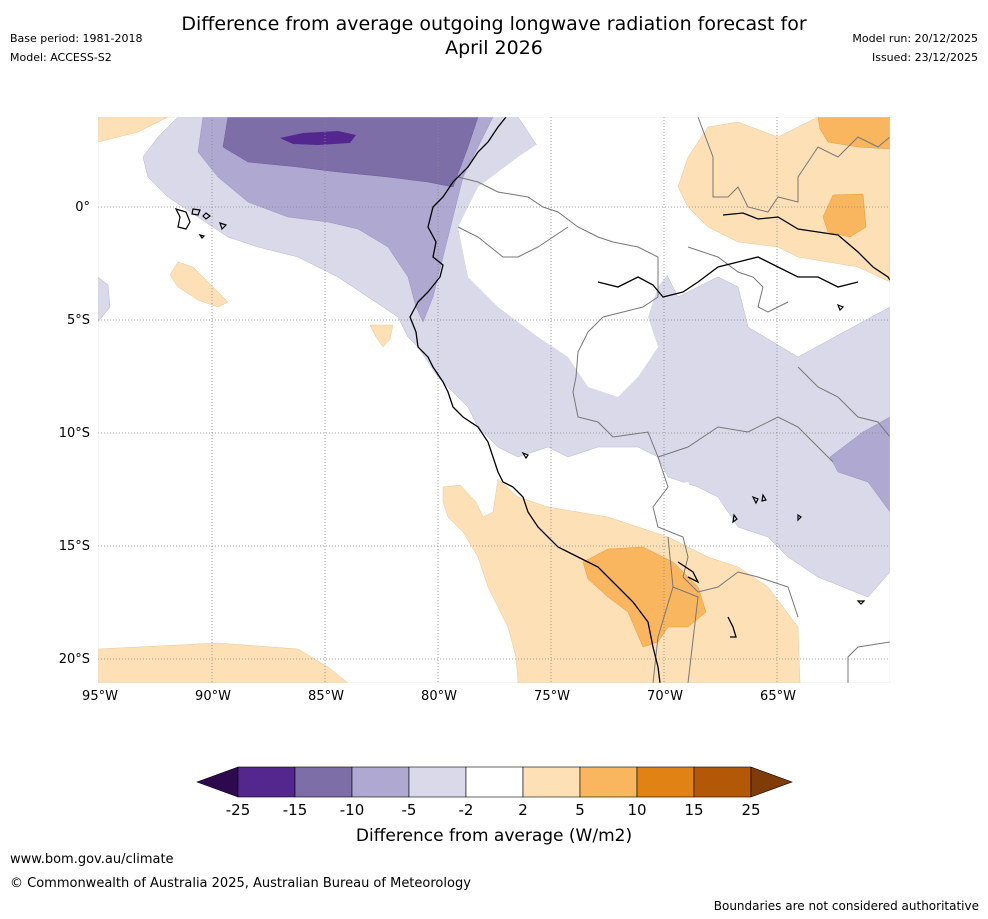  Describe the element at coordinates (523, 810) in the screenshot. I see `colorbar-tick: 2` at that location.